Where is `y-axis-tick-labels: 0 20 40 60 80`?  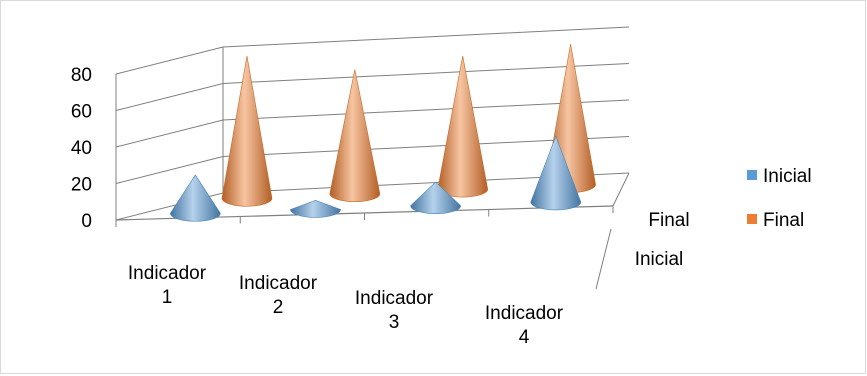
y-axis-tick-labels: 0 20 40 60 80 is located at coordinates (81, 148).